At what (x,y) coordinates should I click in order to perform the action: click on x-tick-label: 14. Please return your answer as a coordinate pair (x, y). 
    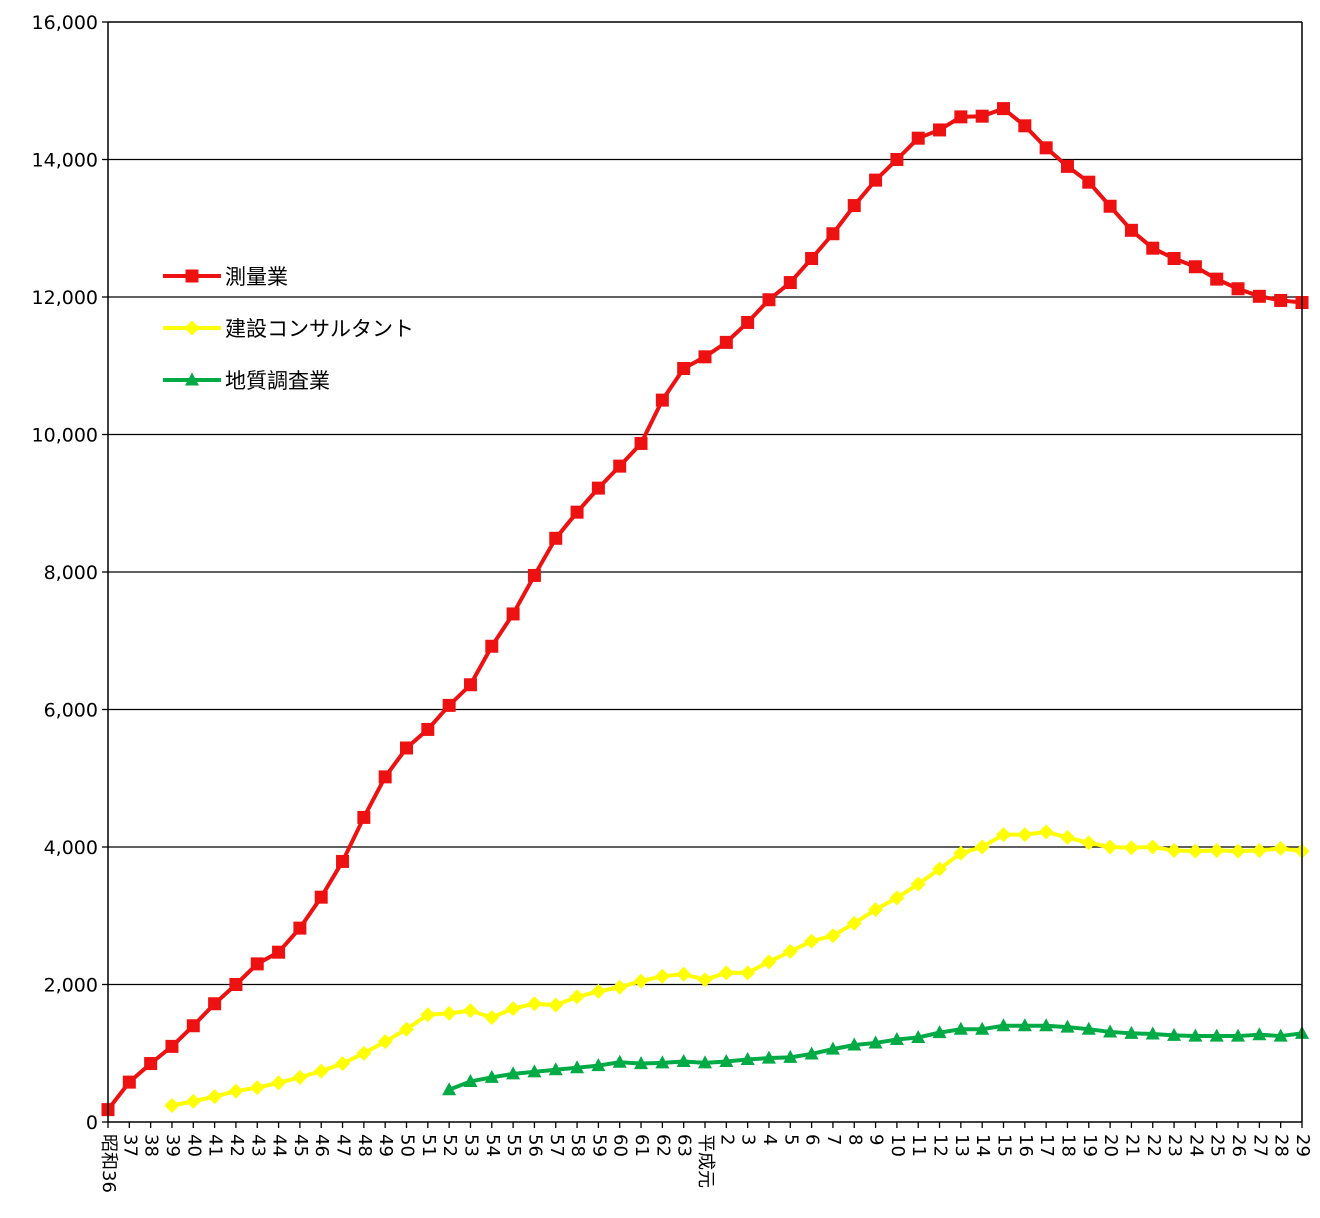
    Looking at the image, I should click on (982, 1145).